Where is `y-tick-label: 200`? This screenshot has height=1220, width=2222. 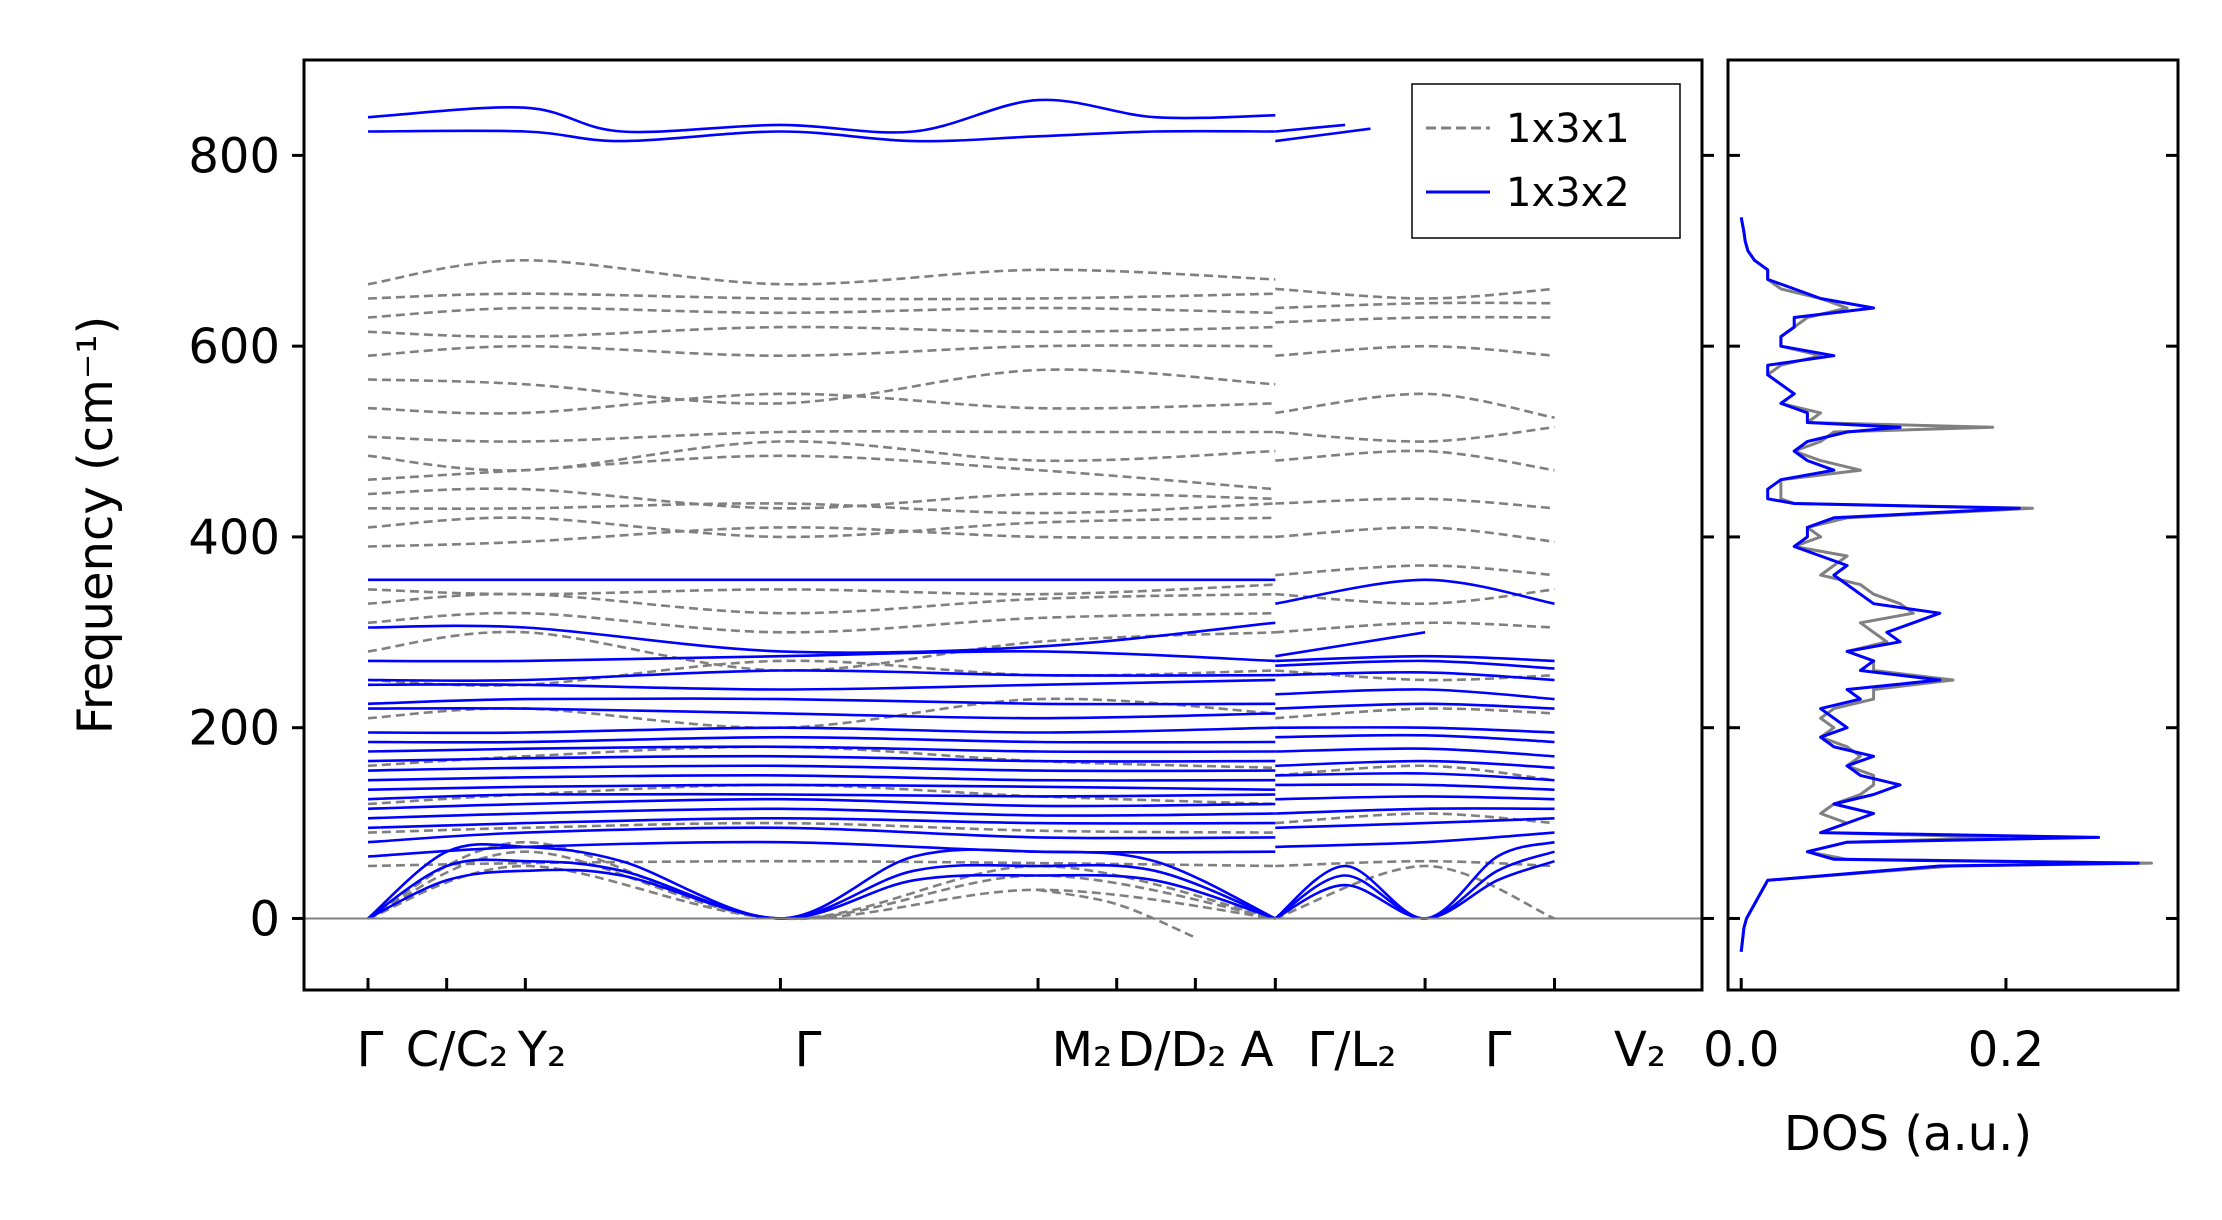
y-tick-label: 200 is located at coordinates (234, 729).